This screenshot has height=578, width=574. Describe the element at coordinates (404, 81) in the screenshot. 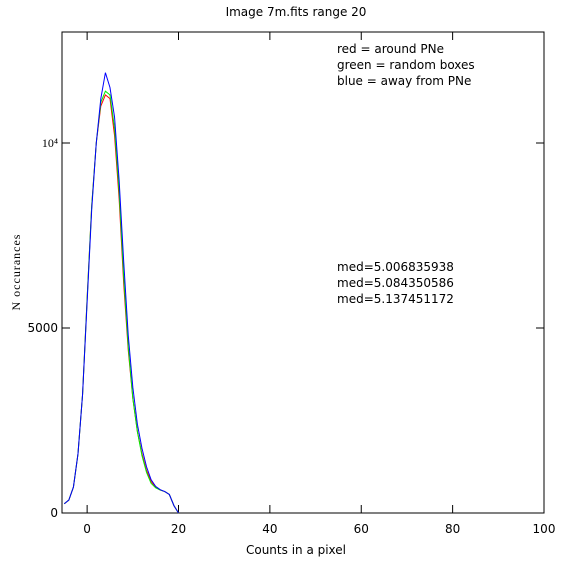

I see `legend-entry: blue = away from PNe` at that location.